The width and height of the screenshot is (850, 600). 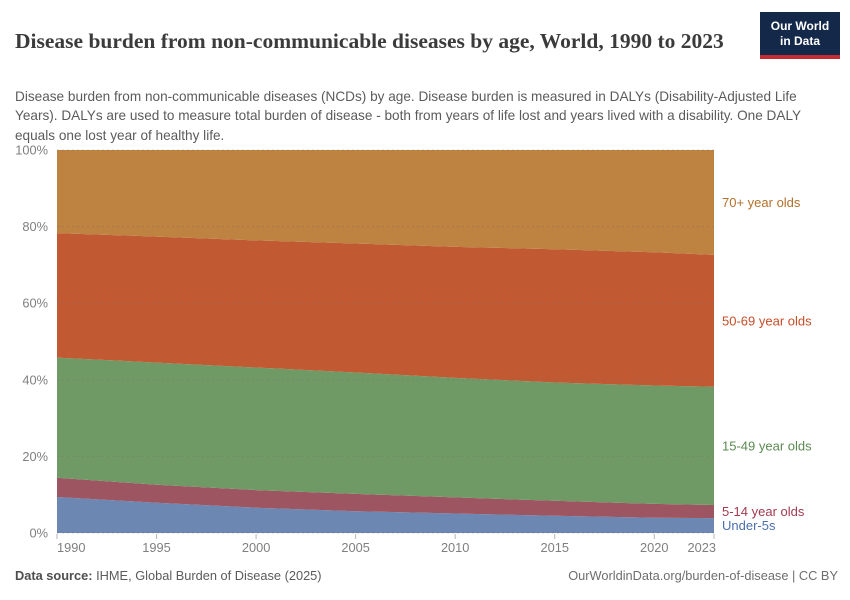 What do you see at coordinates (749, 525) in the screenshot?
I see `series-label-under-5s: Under-5s` at bounding box center [749, 525].